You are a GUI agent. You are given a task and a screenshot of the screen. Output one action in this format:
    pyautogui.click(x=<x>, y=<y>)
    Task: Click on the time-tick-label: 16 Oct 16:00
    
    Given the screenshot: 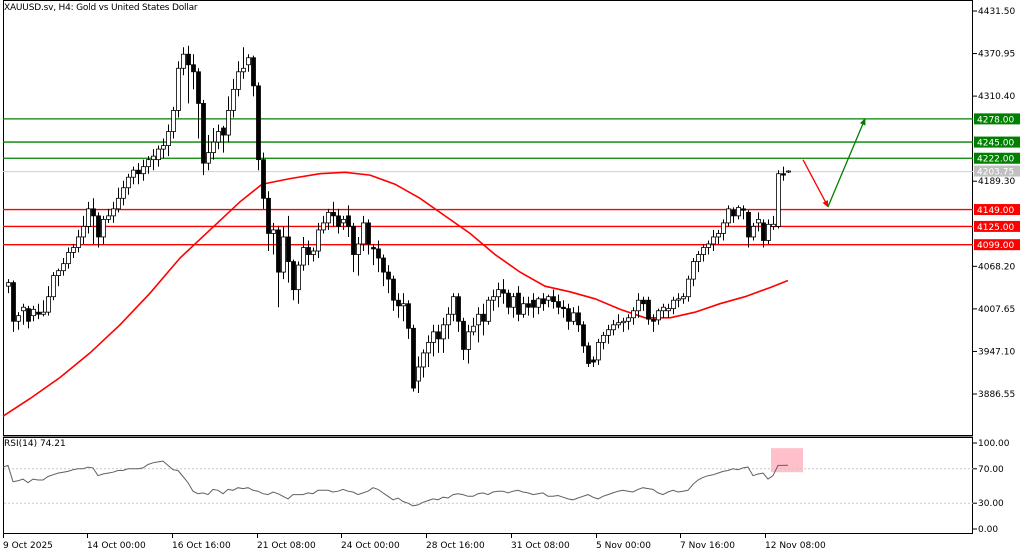 What is the action you would take?
    pyautogui.click(x=201, y=546)
    